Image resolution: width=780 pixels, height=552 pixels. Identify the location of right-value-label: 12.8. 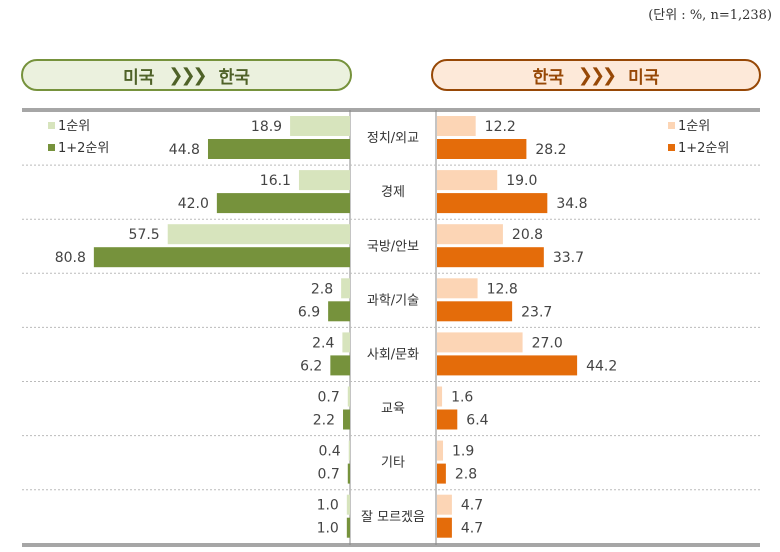
(502, 289).